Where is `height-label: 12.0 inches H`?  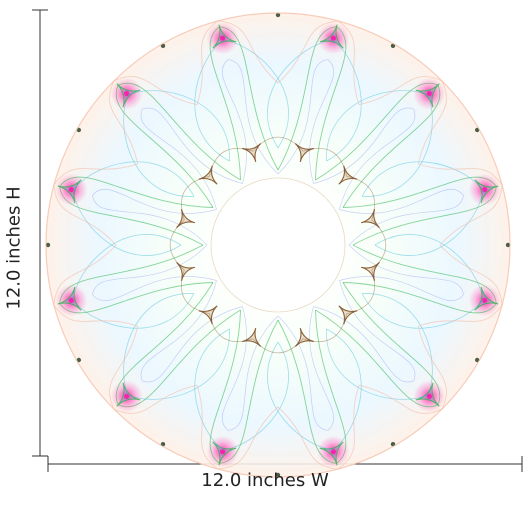 height-label: 12.0 inches H is located at coordinates (14, 248).